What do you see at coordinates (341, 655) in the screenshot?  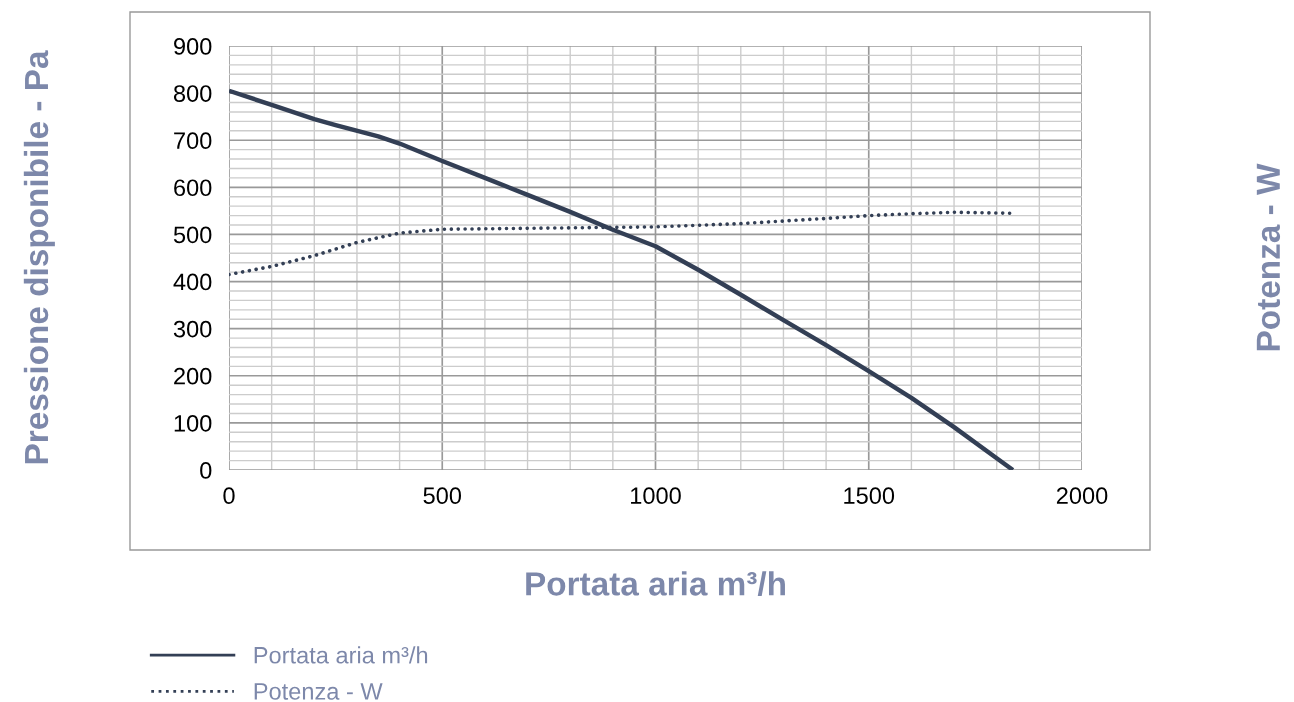 I see `legend-label: Portata aria m³/h` at bounding box center [341, 655].